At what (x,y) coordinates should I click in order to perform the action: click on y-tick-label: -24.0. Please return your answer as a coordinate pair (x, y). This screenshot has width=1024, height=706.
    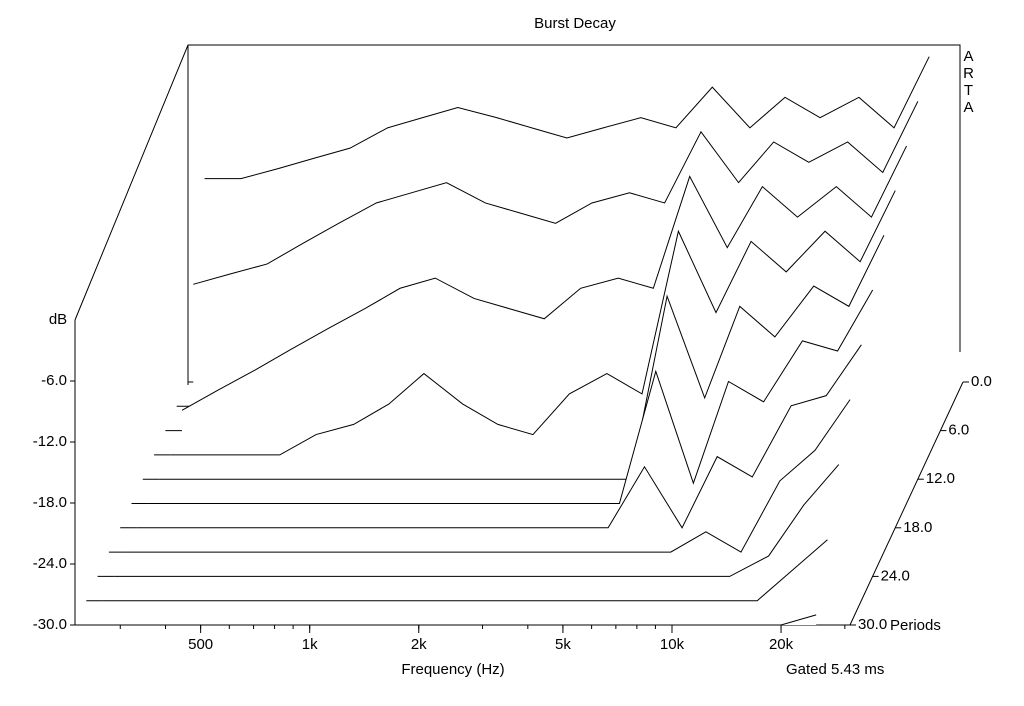
    Looking at the image, I should click on (50, 563).